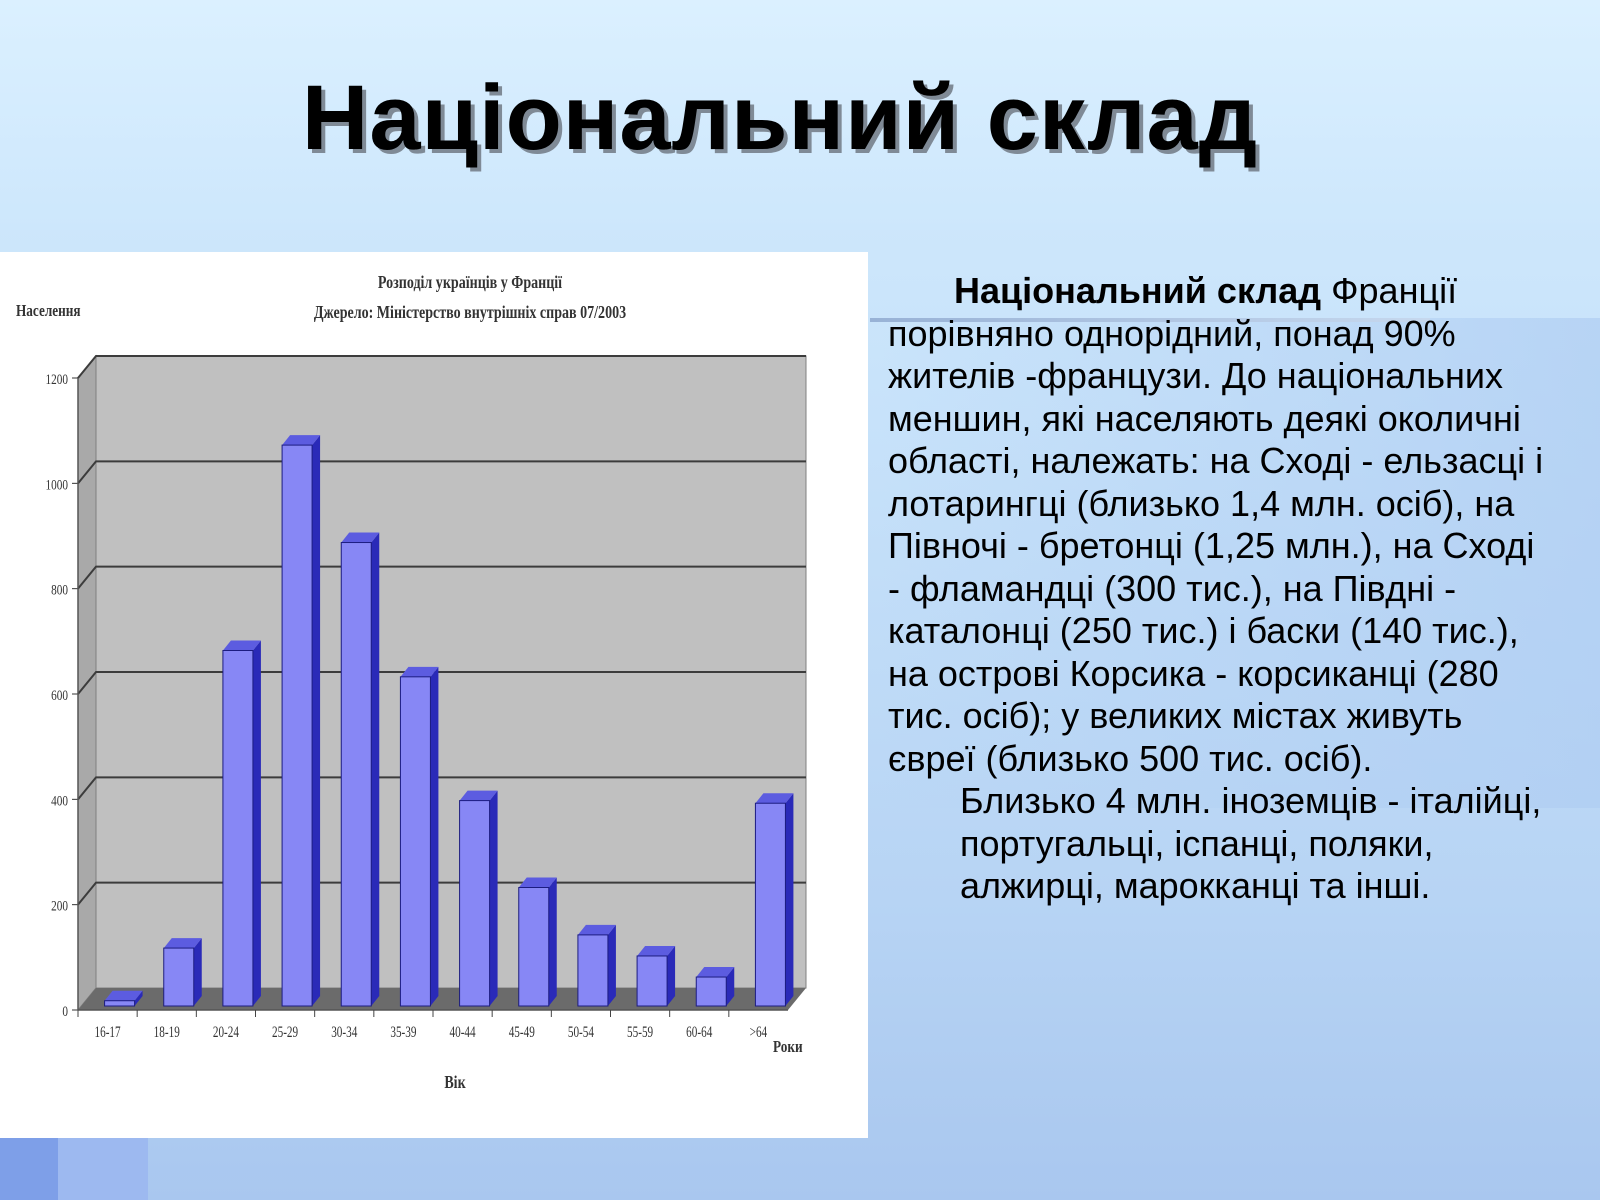 The image size is (1600, 1200). What do you see at coordinates (455, 1083) in the screenshot?
I see `x-axis-label: Вік` at bounding box center [455, 1083].